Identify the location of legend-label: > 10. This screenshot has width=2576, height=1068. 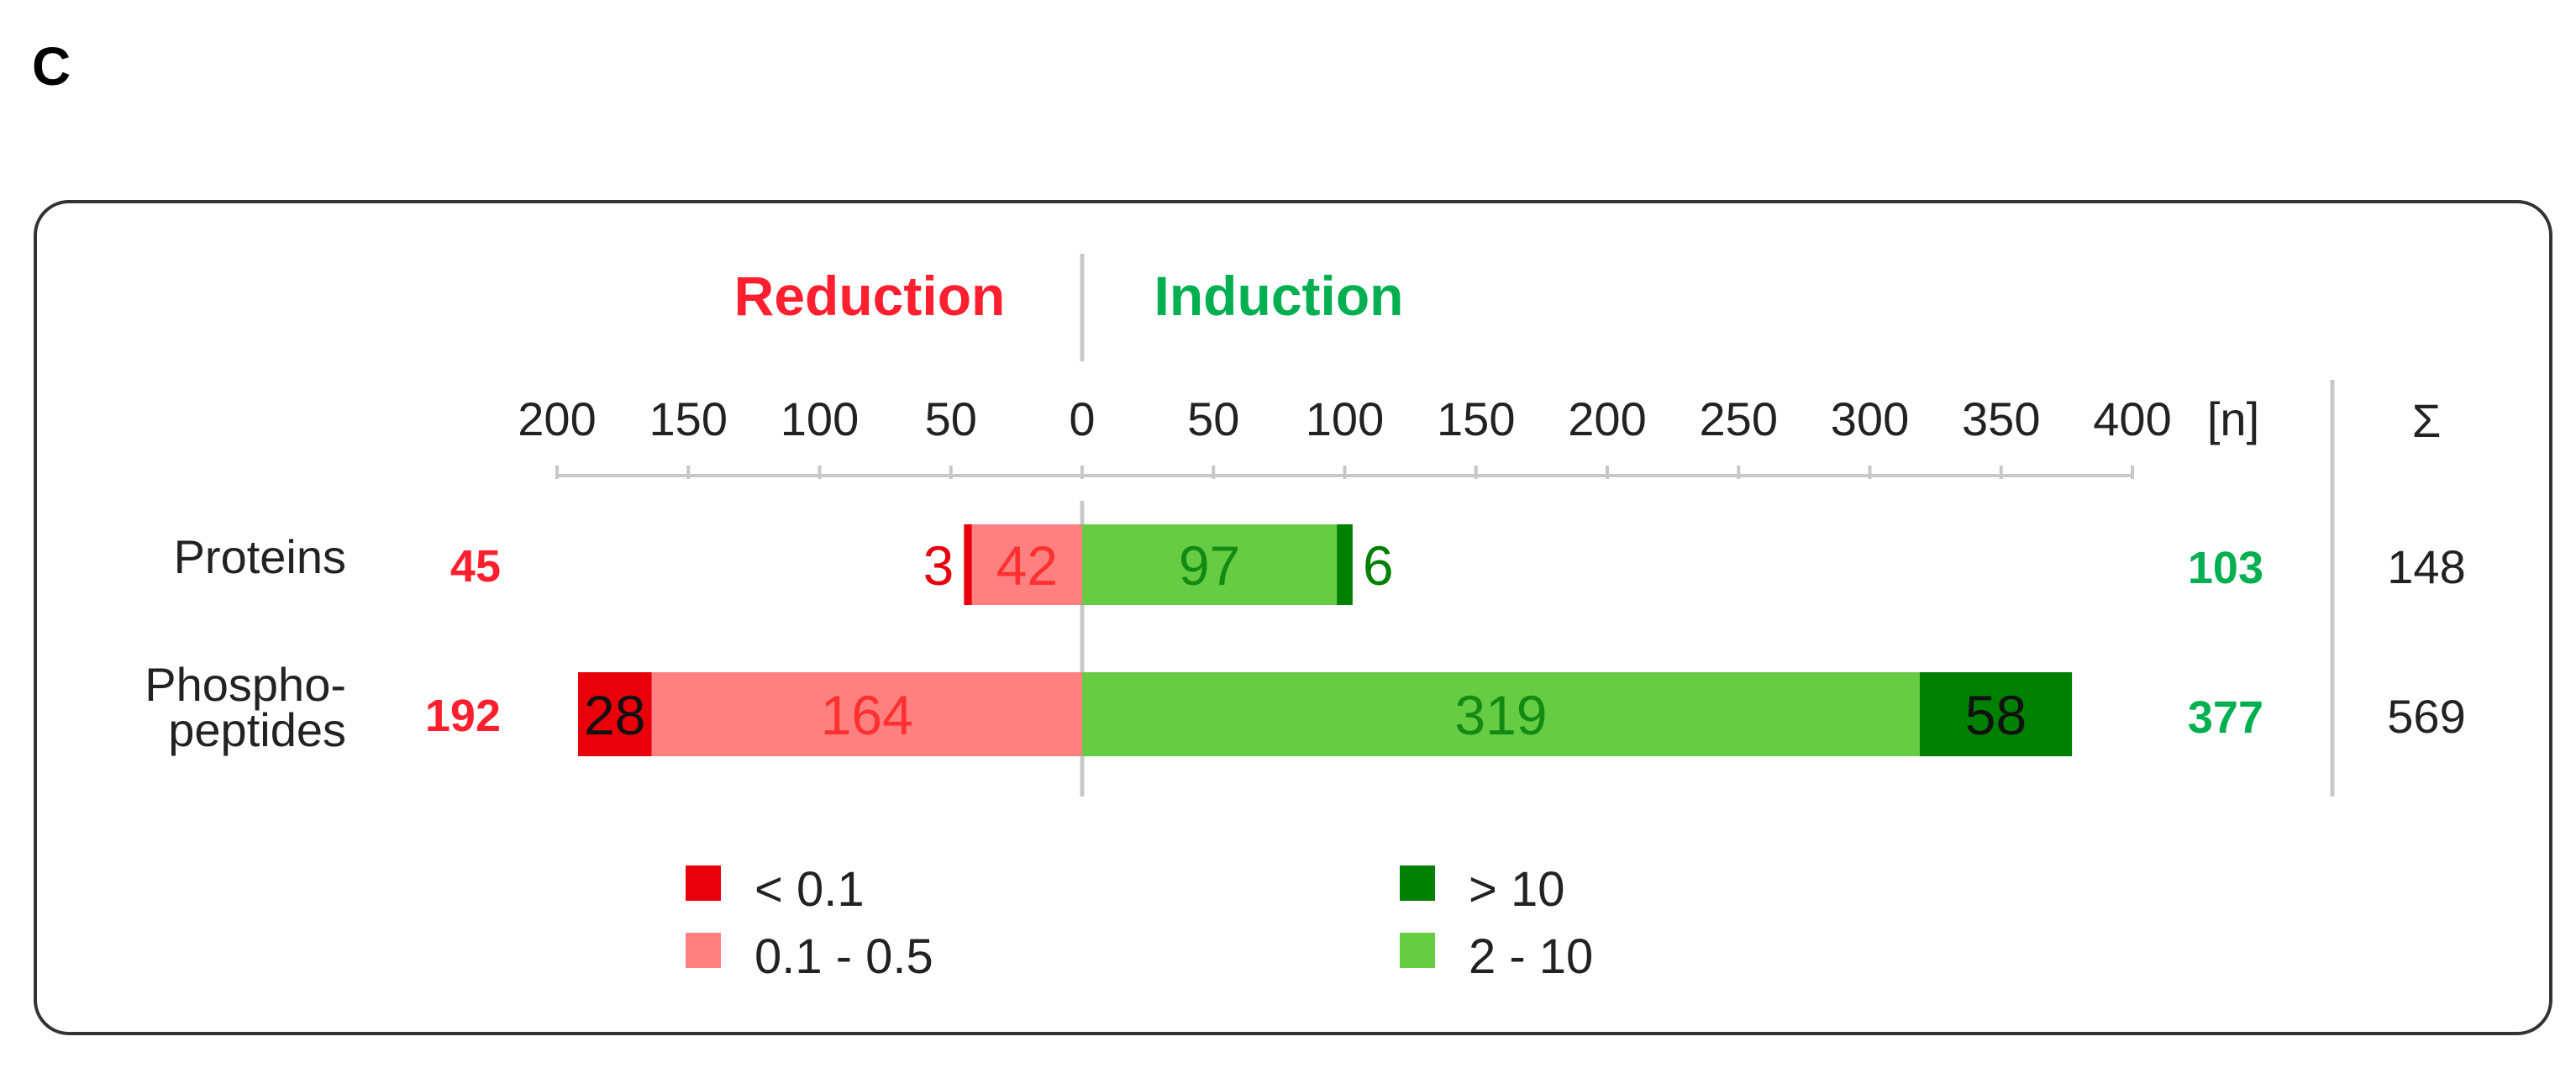
(1517, 890).